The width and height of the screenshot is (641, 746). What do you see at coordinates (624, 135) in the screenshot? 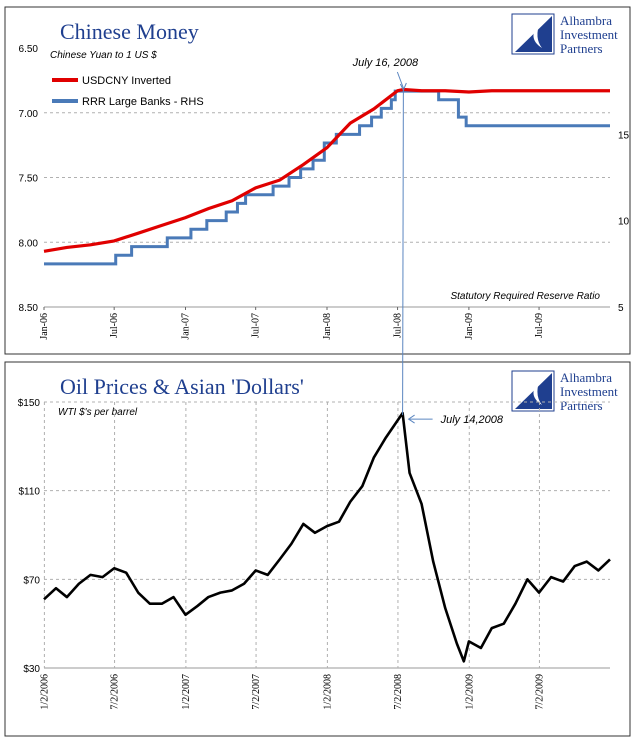
I see `y-tick-label-right-top: 15` at bounding box center [624, 135].